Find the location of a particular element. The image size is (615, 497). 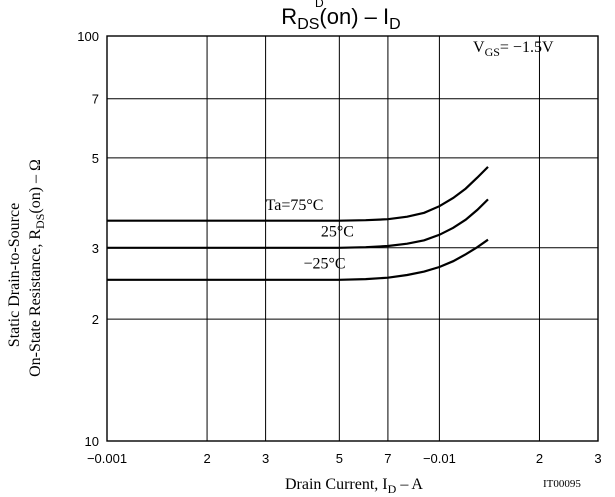

y-tick-label: 3 is located at coordinates (95, 248).